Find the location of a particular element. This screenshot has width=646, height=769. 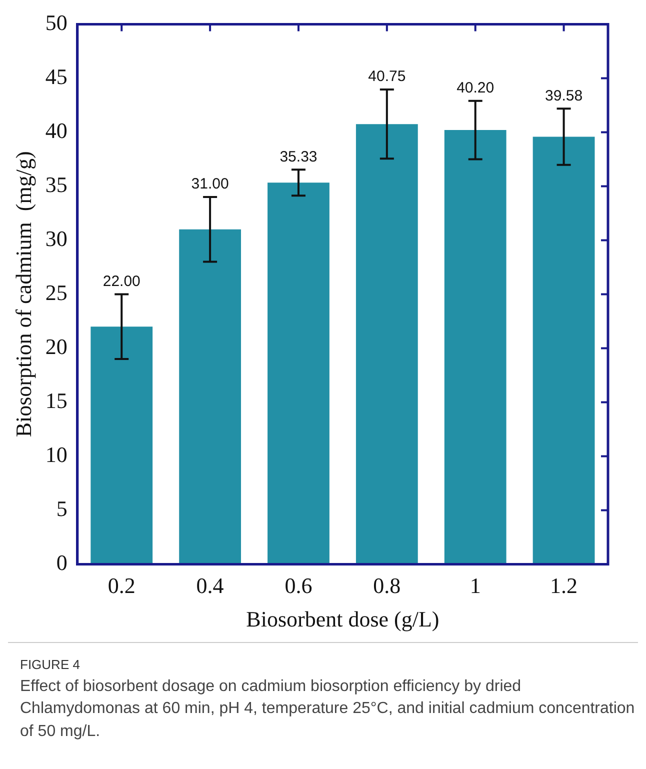

data-label: 40.75 is located at coordinates (387, 77).